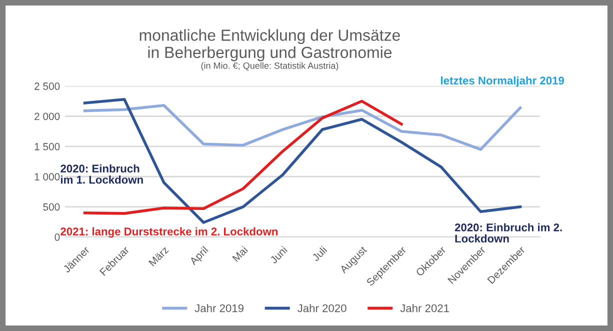 The height and width of the screenshot is (331, 613). I want to click on x-tick-label: Juni, so click(278, 255).